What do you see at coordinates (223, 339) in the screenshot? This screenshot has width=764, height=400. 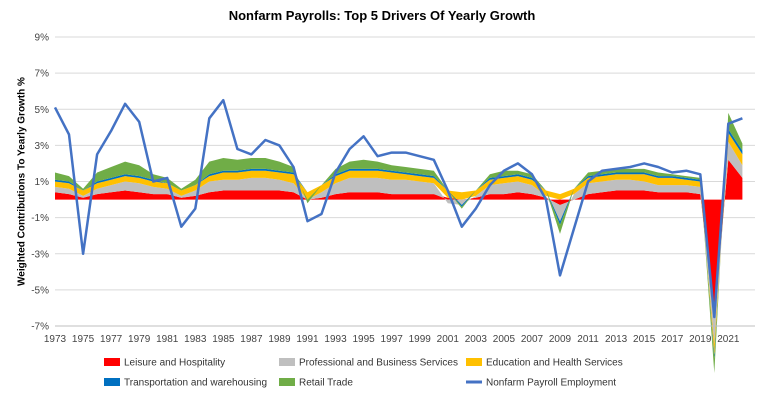 I see `x-tick-label: 1985` at bounding box center [223, 339].